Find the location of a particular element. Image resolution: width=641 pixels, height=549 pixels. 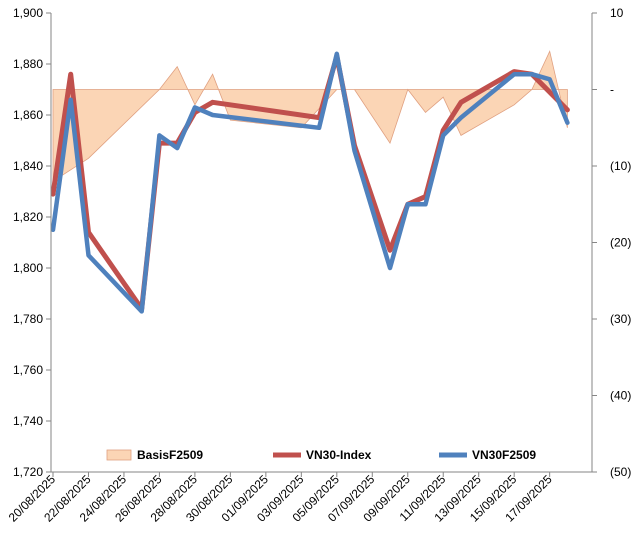

left-tick-label: 1,860 is located at coordinates (28, 115).